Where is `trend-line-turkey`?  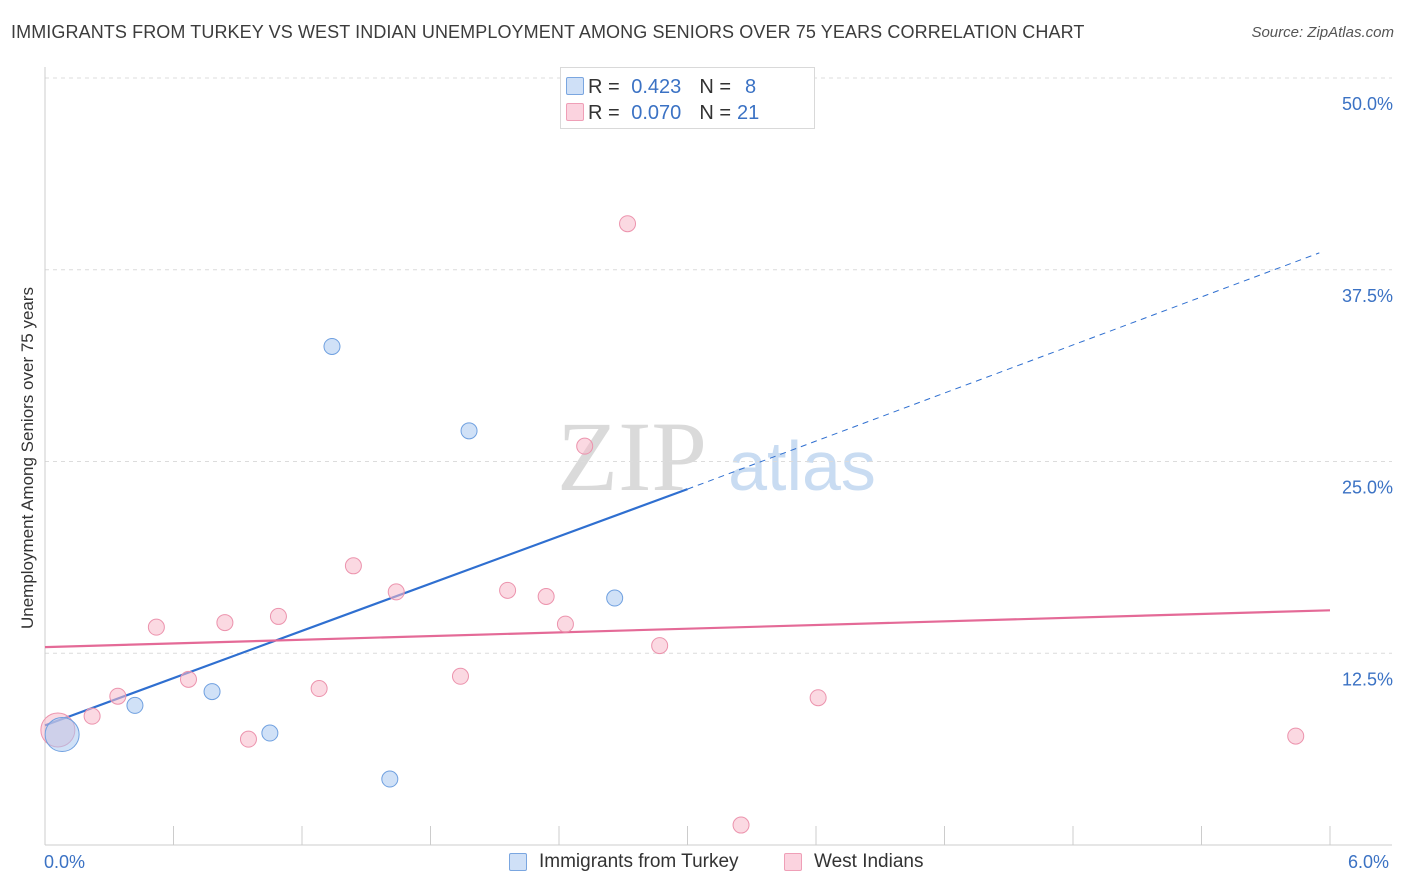 trend-line-turkey is located at coordinates (366, 607).